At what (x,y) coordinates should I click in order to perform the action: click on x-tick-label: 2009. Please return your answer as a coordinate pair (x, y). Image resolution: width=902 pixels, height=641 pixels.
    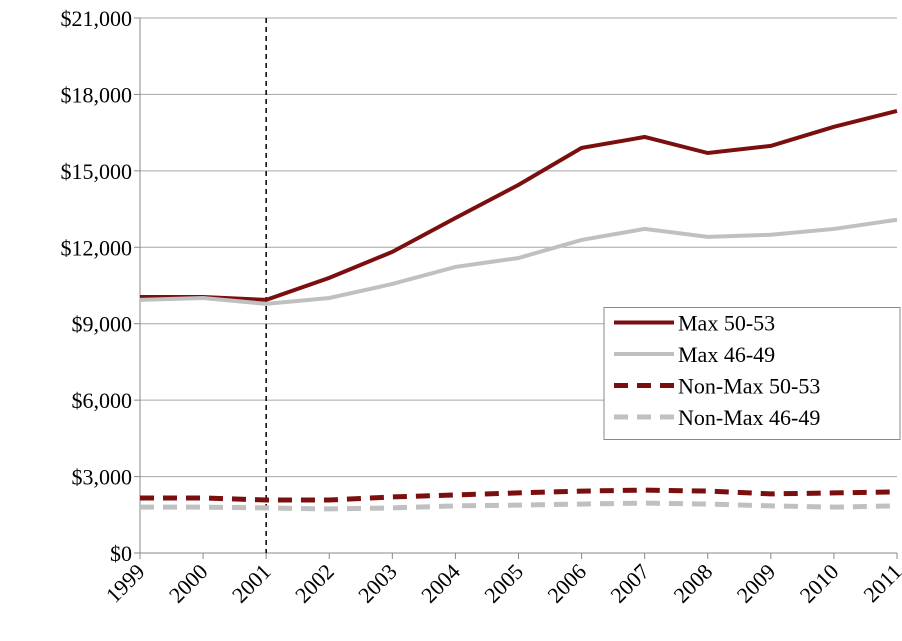
    Looking at the image, I should click on (756, 583).